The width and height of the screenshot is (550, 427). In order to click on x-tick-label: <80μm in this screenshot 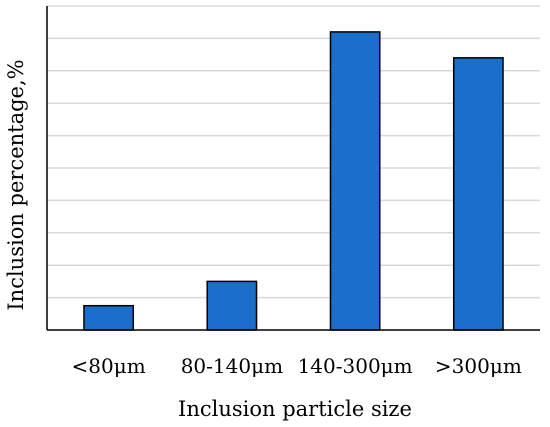, I will do `click(109, 366)`.